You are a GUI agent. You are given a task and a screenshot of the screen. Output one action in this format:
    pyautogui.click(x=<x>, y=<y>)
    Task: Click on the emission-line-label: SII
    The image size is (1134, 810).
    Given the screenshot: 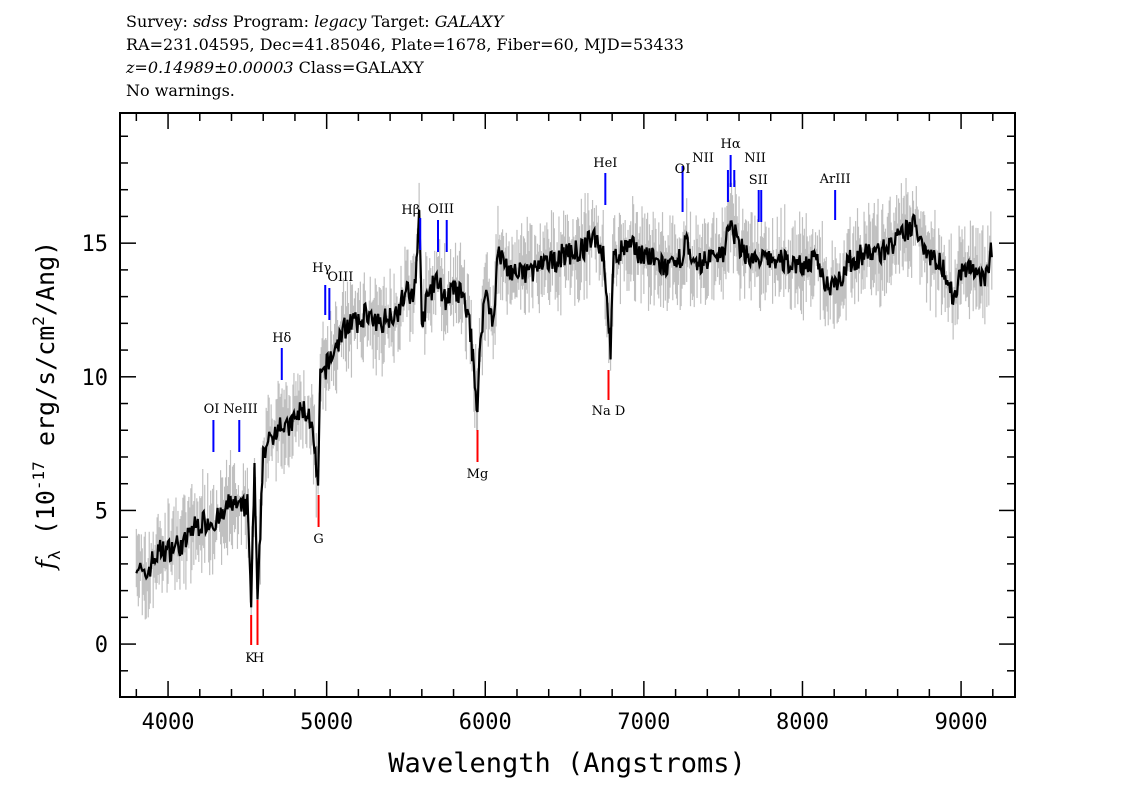 What is the action you would take?
    pyautogui.click(x=758, y=180)
    